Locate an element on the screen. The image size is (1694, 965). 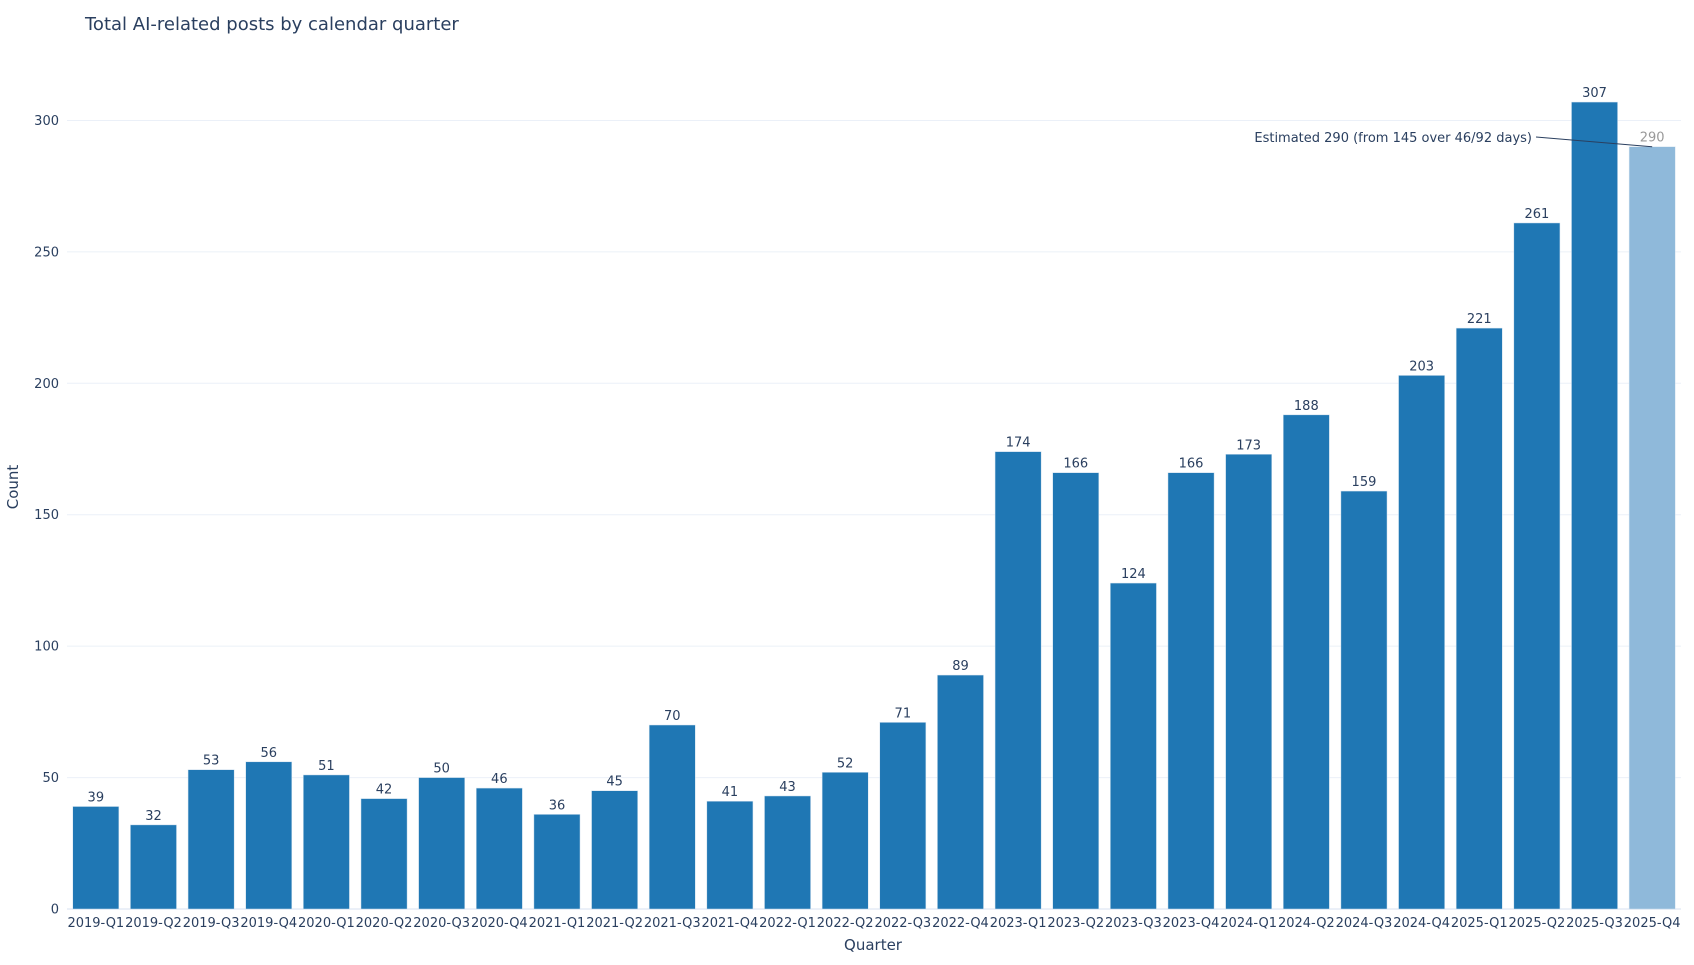
data-label: 89 is located at coordinates (960, 666).